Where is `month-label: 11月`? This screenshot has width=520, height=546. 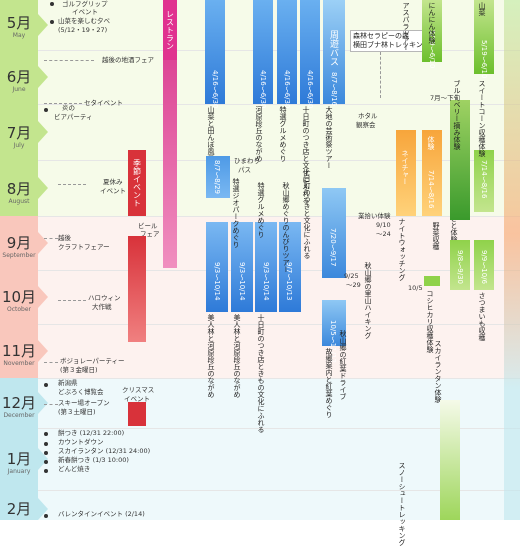 month-label: 11月 is located at coordinates (19, 351).